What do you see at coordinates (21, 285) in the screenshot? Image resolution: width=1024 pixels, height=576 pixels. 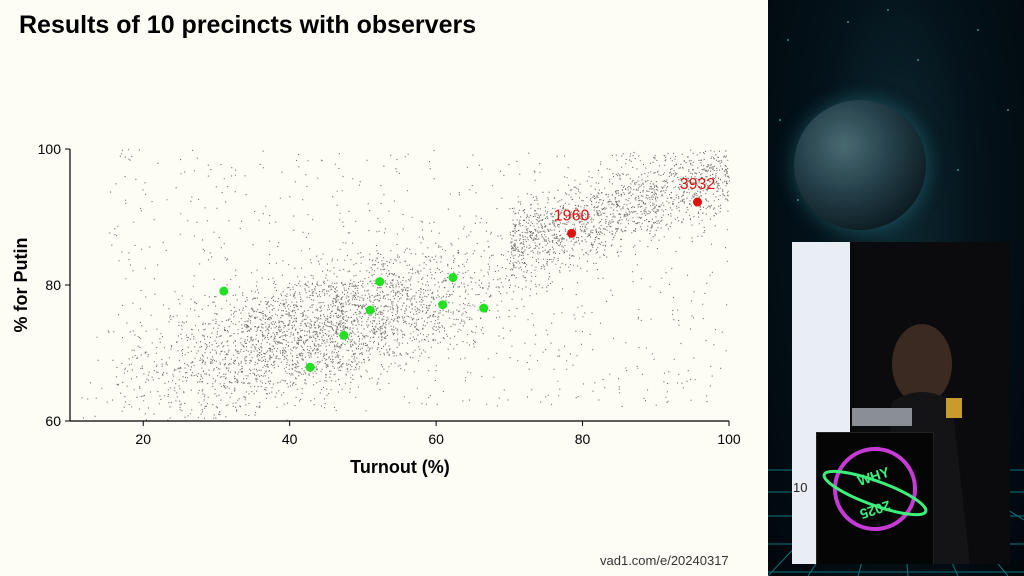 I see `y-axis-label: % for Putin` at bounding box center [21, 285].